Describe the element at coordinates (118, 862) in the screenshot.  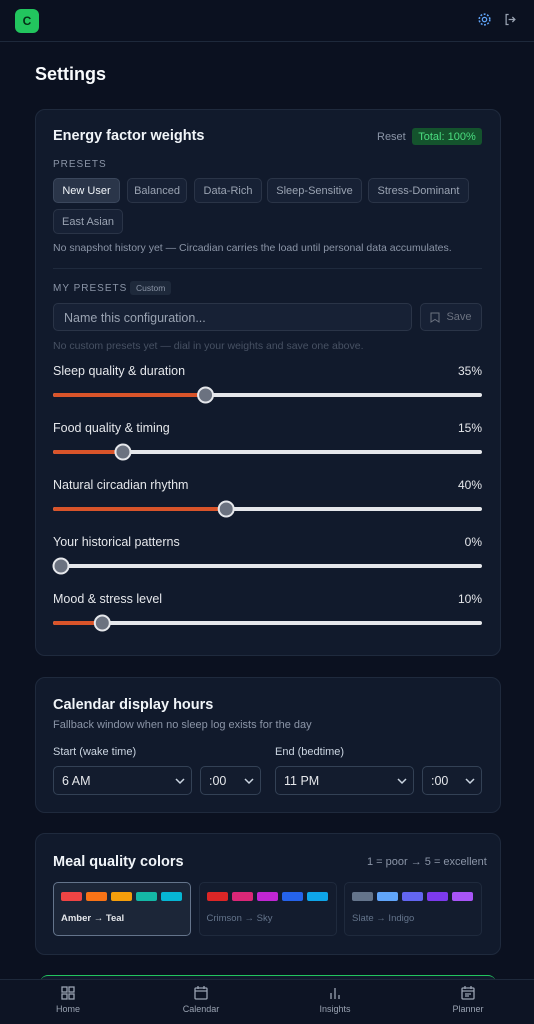
I see `card-title: Meal quality colors` at that location.